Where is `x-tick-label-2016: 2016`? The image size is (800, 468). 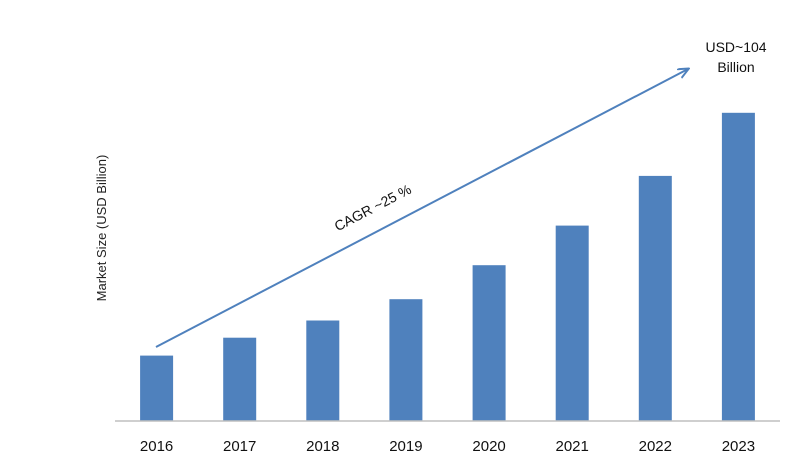 x-tick-label-2016: 2016 is located at coordinates (156, 446).